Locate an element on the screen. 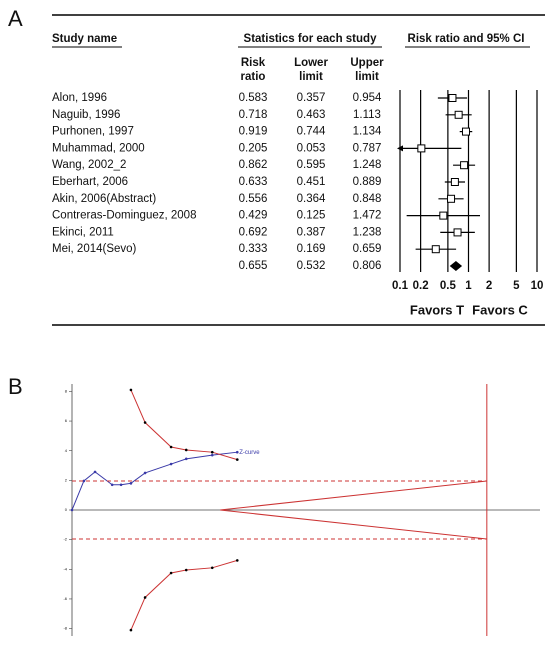 The height and width of the screenshot is (650, 550). cell: 0.205 is located at coordinates (253, 148).